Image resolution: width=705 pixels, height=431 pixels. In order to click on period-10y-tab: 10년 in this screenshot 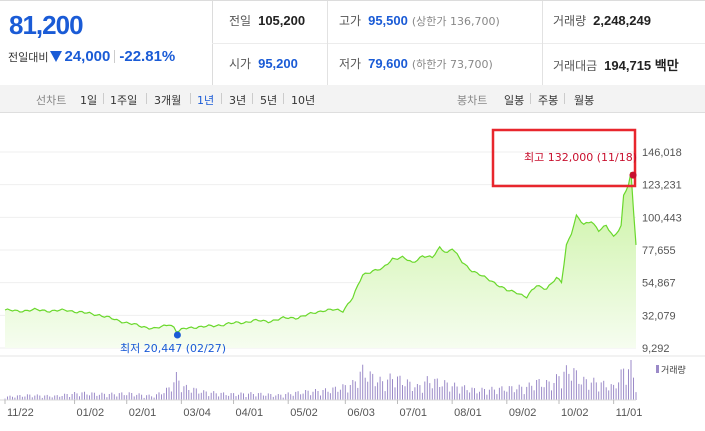, I will do `click(303, 100)`.